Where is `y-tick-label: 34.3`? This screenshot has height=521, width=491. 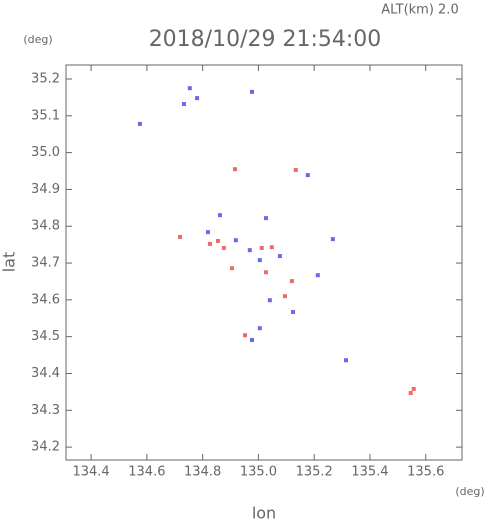 y-tick-label: 34.3 is located at coordinates (45, 410).